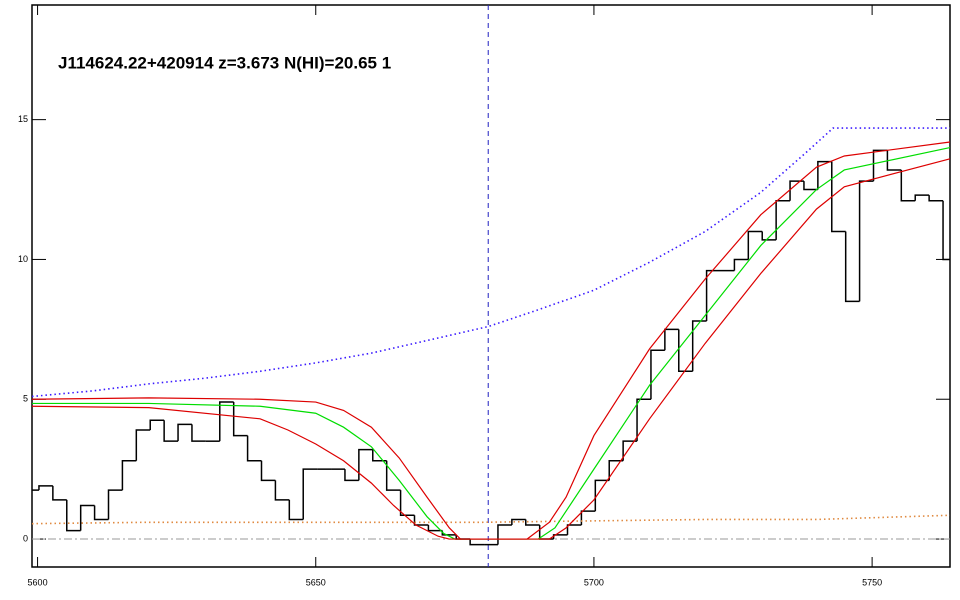 The height and width of the screenshot is (600, 960). What do you see at coordinates (23, 119) in the screenshot?
I see `y-tick-label: 15` at bounding box center [23, 119].